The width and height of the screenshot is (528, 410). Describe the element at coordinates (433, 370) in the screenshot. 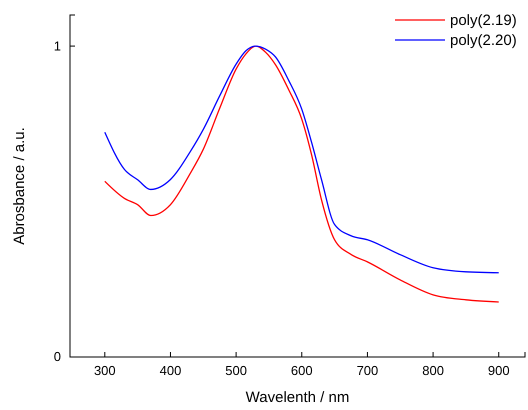

I see `x-tick-label: 800` at that location.